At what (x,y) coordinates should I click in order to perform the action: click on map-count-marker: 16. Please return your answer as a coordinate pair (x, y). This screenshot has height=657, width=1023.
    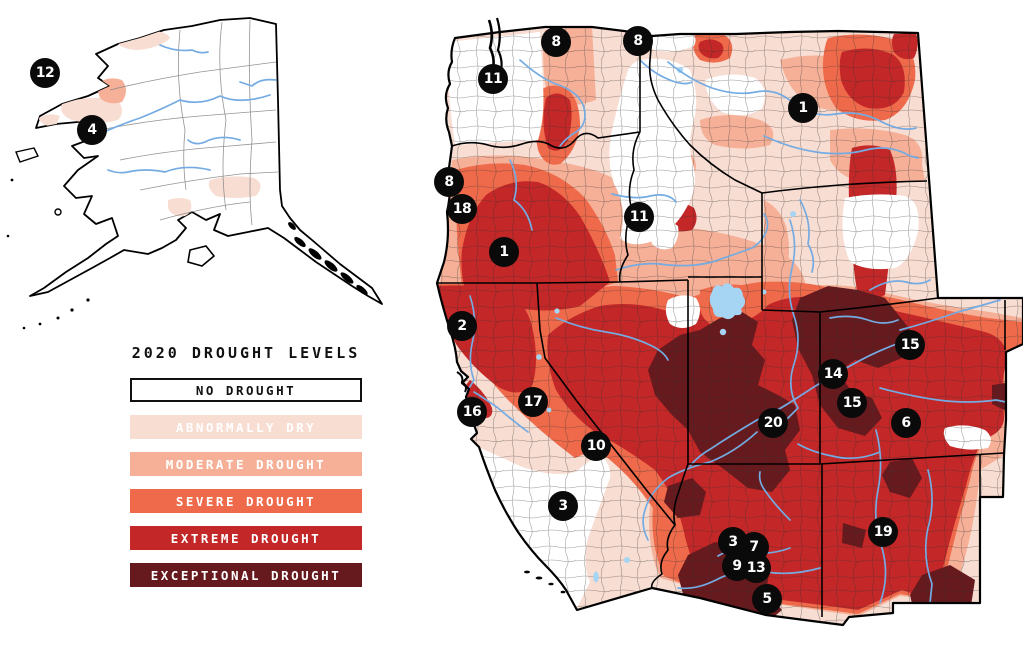
    Looking at the image, I should click on (472, 412).